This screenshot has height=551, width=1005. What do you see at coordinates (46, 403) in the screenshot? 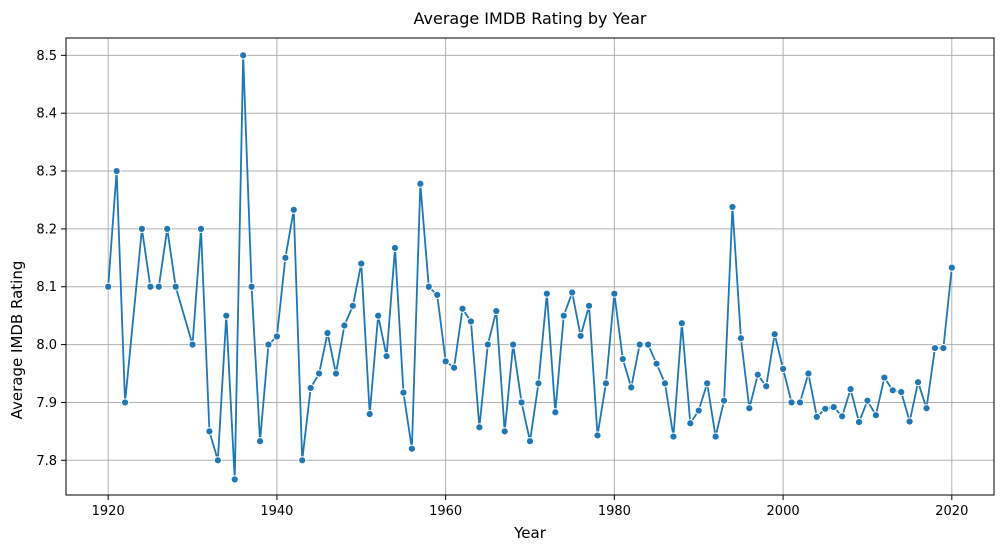
I see `y-tick-label: 7.9` at bounding box center [46, 403].